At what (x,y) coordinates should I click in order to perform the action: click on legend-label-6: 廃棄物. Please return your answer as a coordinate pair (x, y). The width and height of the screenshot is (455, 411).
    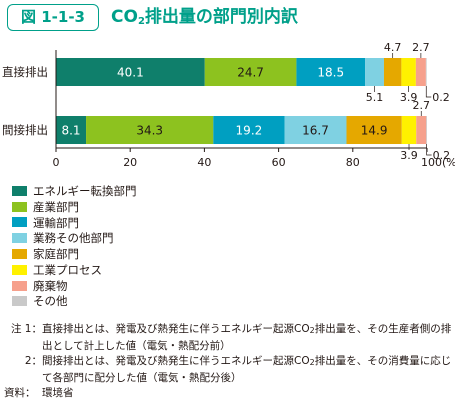
    Looking at the image, I should click on (50, 285).